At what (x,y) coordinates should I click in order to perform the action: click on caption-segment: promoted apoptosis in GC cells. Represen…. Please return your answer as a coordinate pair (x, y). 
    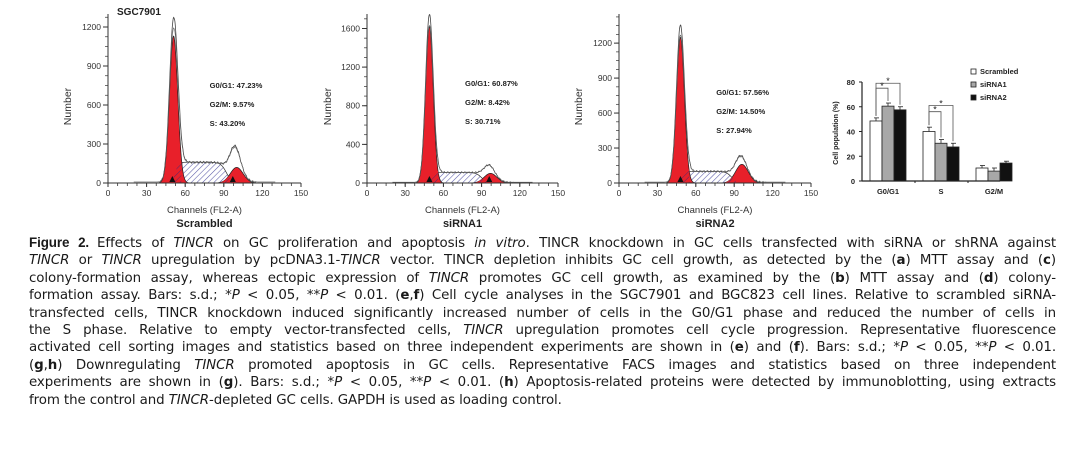
    Looking at the image, I should click on (645, 365).